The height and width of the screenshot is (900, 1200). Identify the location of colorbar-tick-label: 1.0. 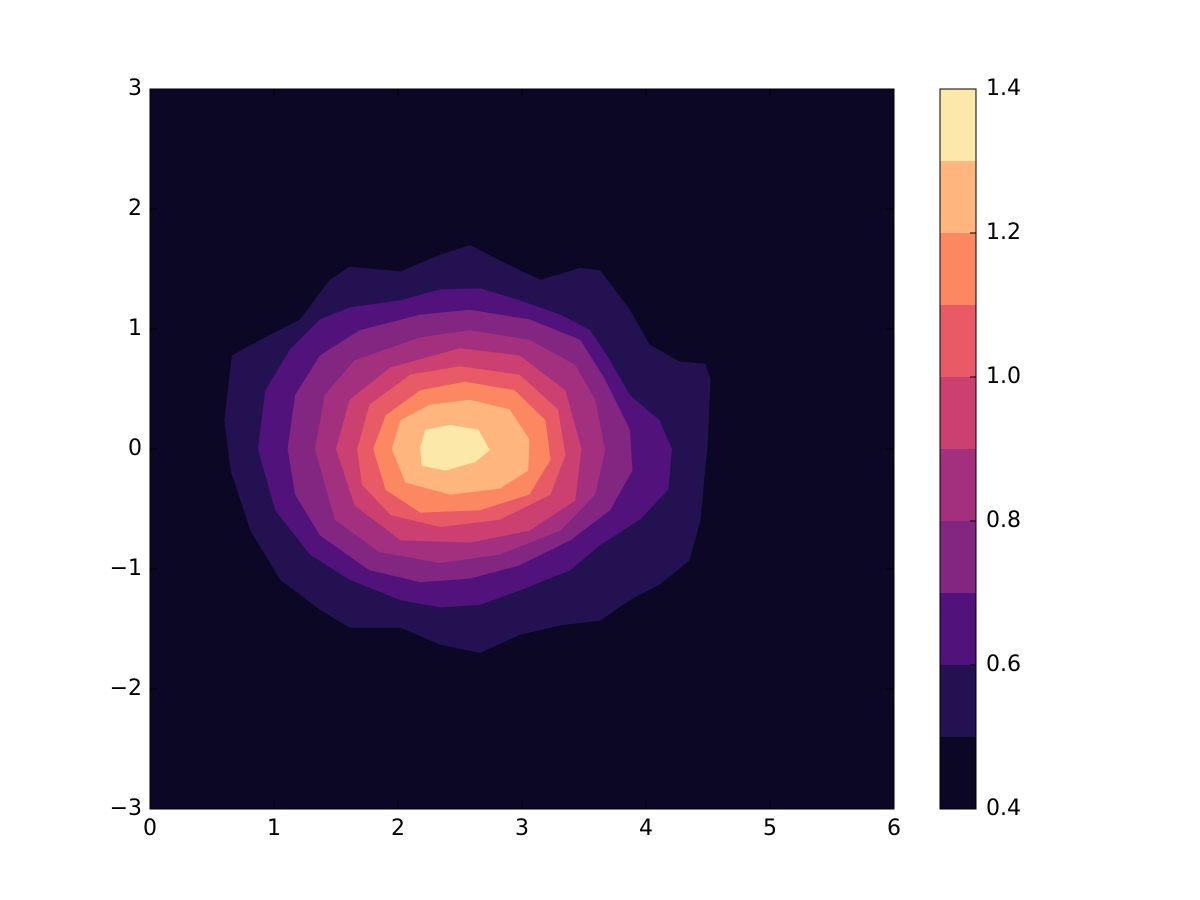
(1003, 376).